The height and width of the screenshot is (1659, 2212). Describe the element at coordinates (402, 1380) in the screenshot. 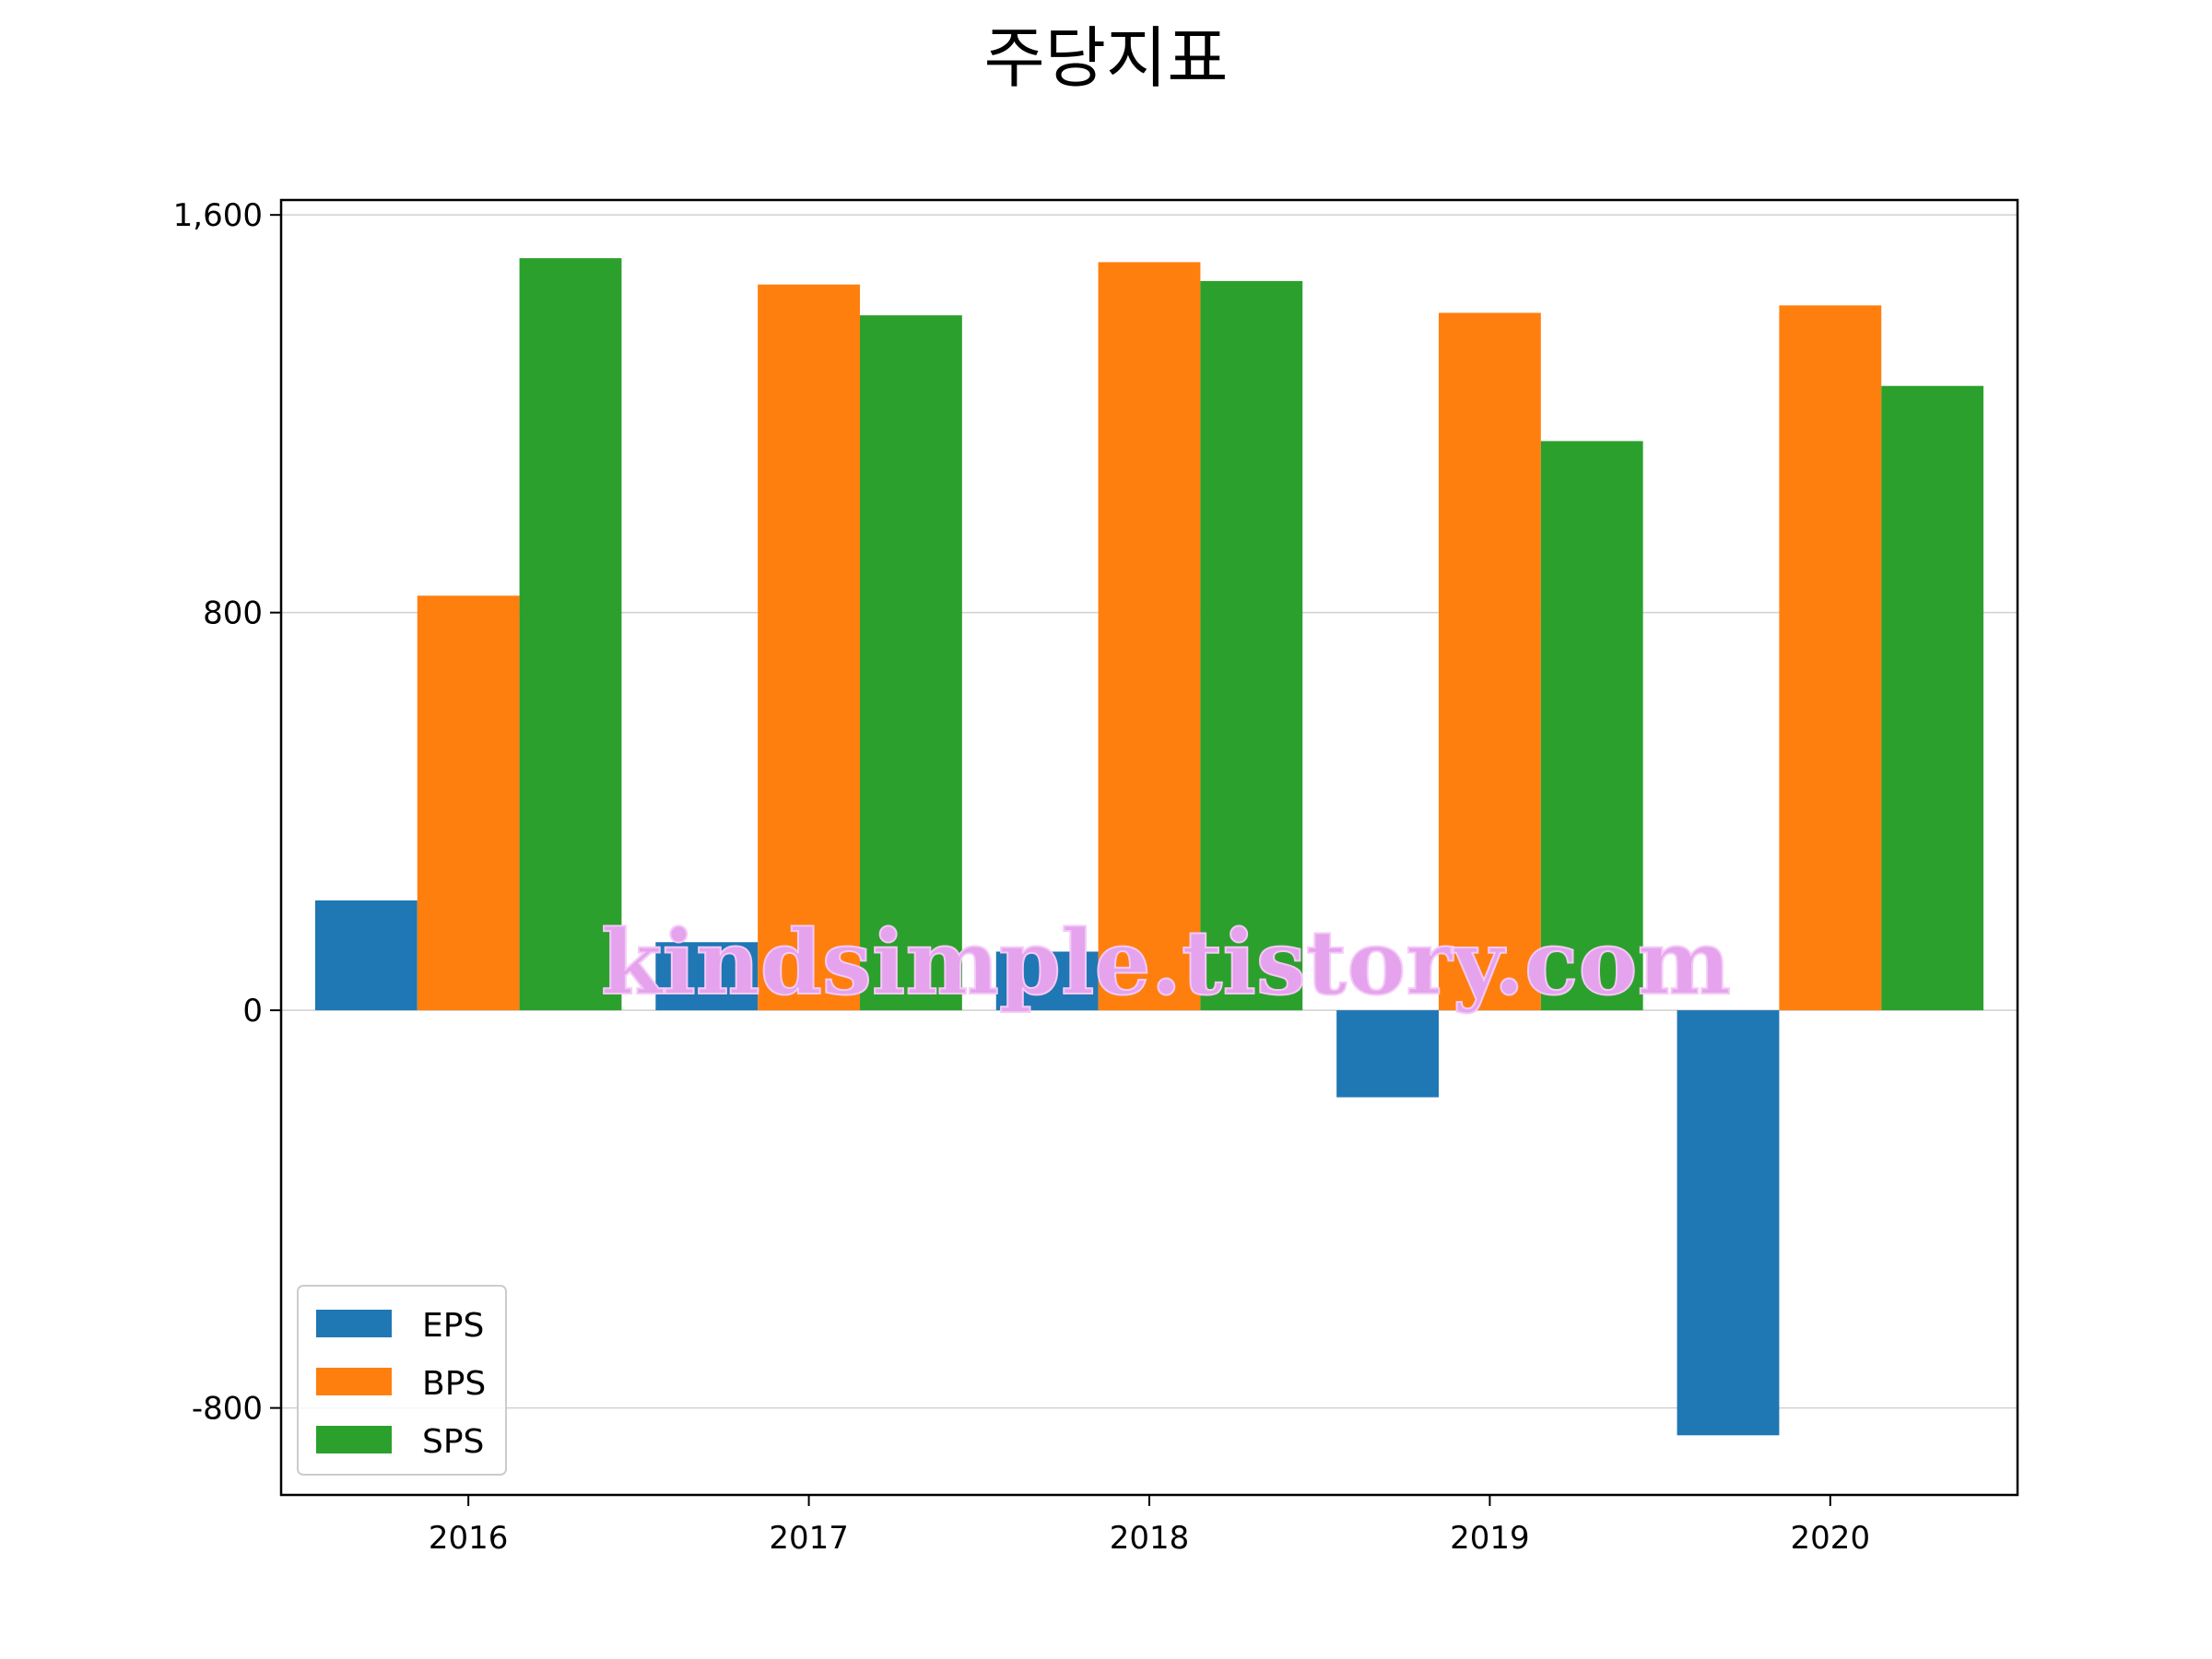

I see `legend: EPS BPS SPS` at that location.